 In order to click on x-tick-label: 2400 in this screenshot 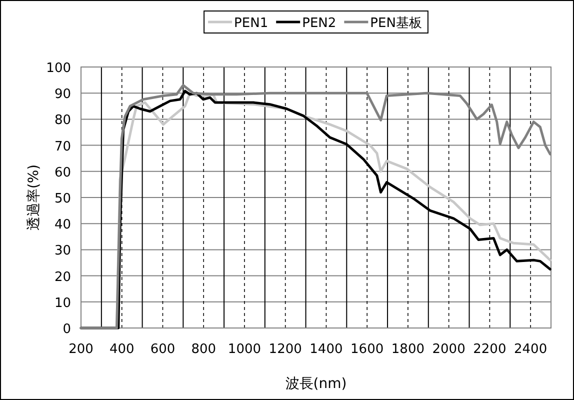, I will do `click(531, 349)`.